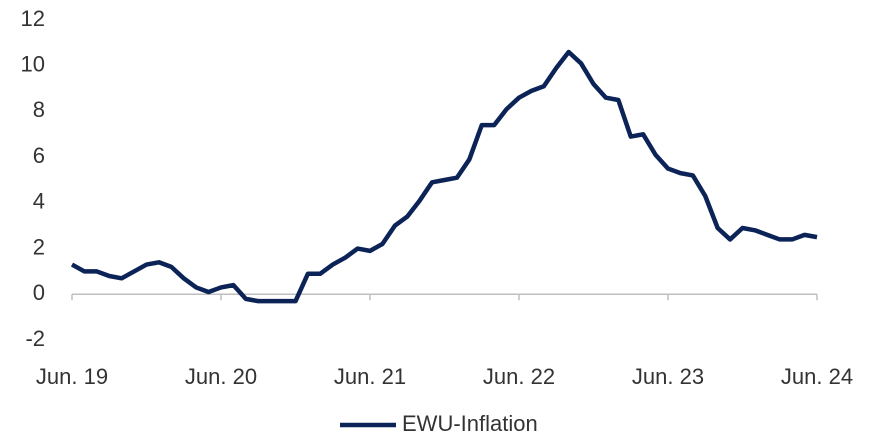 This screenshot has height=439, width=879. What do you see at coordinates (370, 376) in the screenshot?
I see `x-tick-label: Jun. 21` at bounding box center [370, 376].